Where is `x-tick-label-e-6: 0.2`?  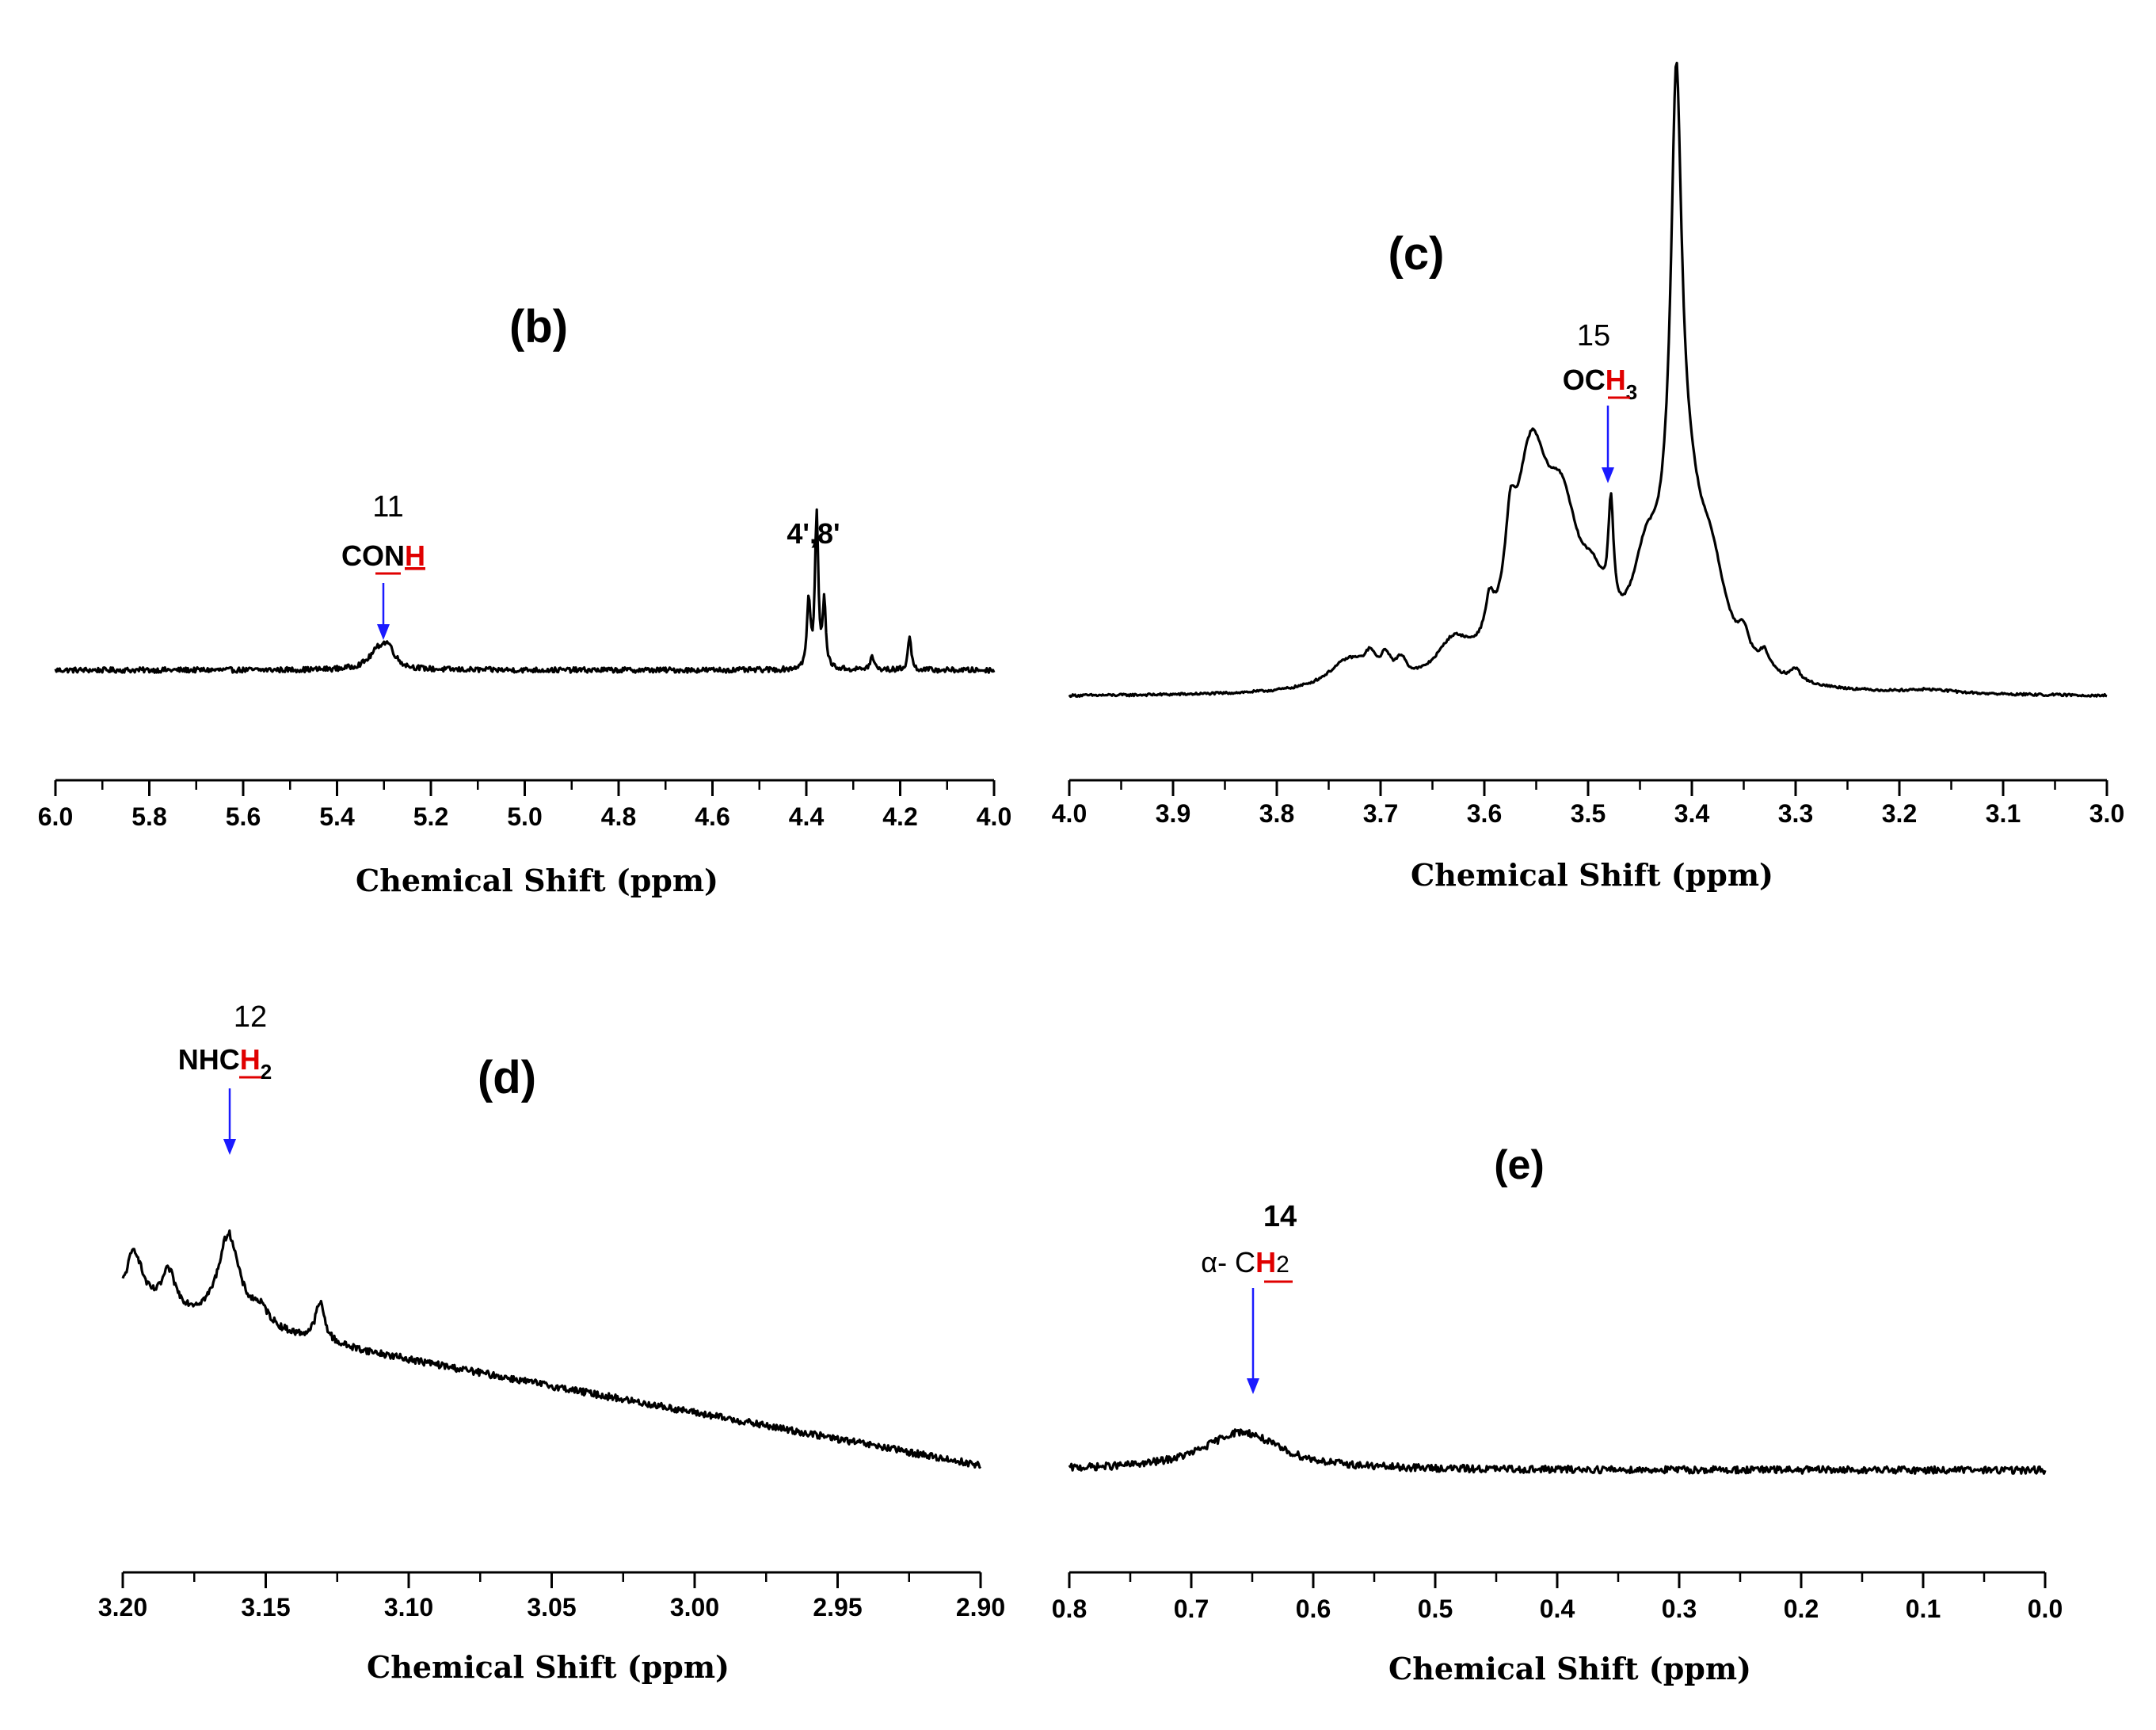
x-tick-label-e-6: 0.2 is located at coordinates (1801, 1609).